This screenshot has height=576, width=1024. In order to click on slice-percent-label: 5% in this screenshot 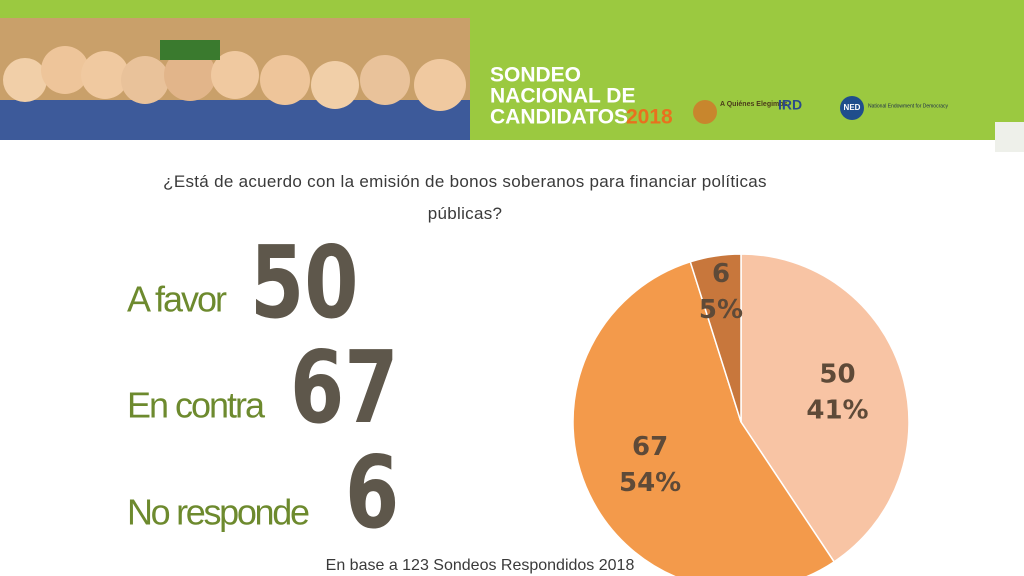, I will do `click(721, 310)`.